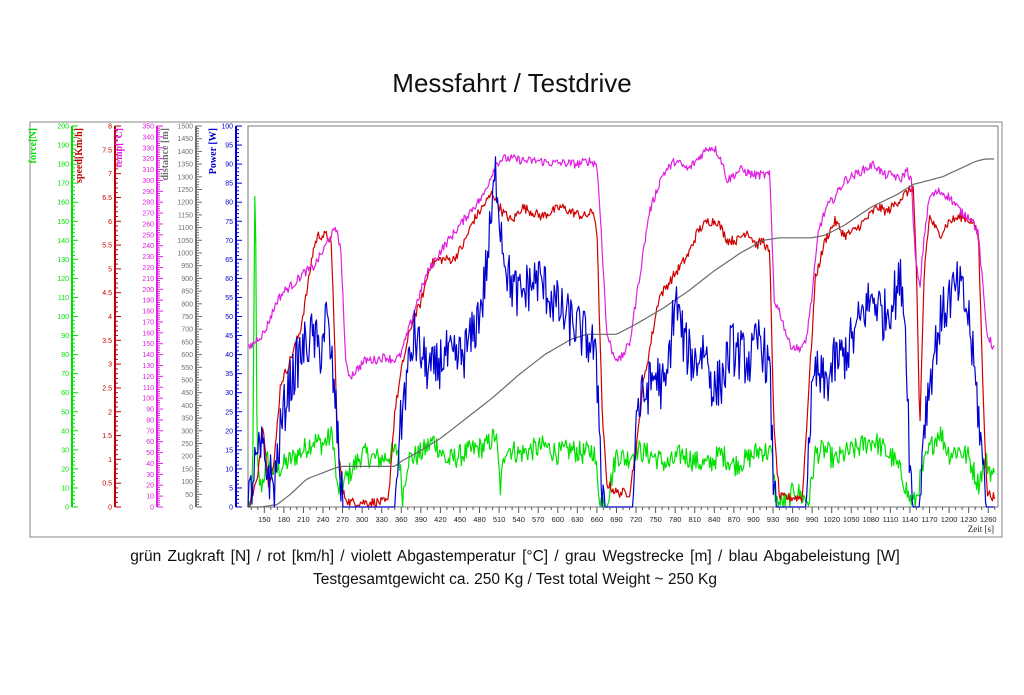  I want to click on temp-axis-tick-label: 240, so click(148, 246).